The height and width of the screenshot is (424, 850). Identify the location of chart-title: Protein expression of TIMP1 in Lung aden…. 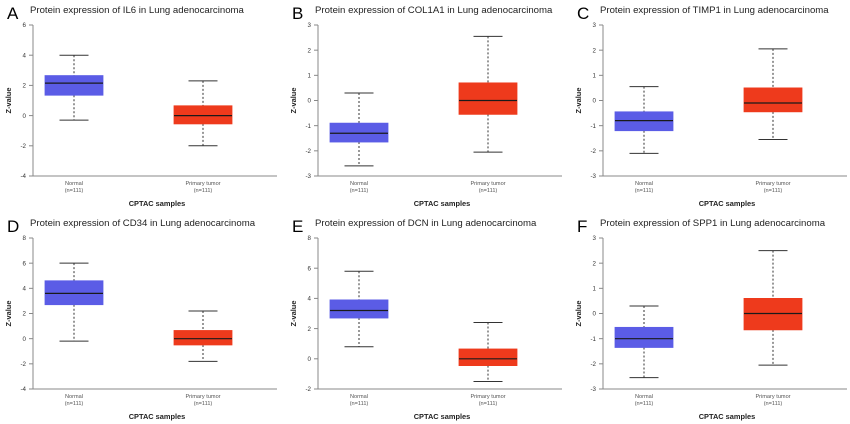
(714, 10).